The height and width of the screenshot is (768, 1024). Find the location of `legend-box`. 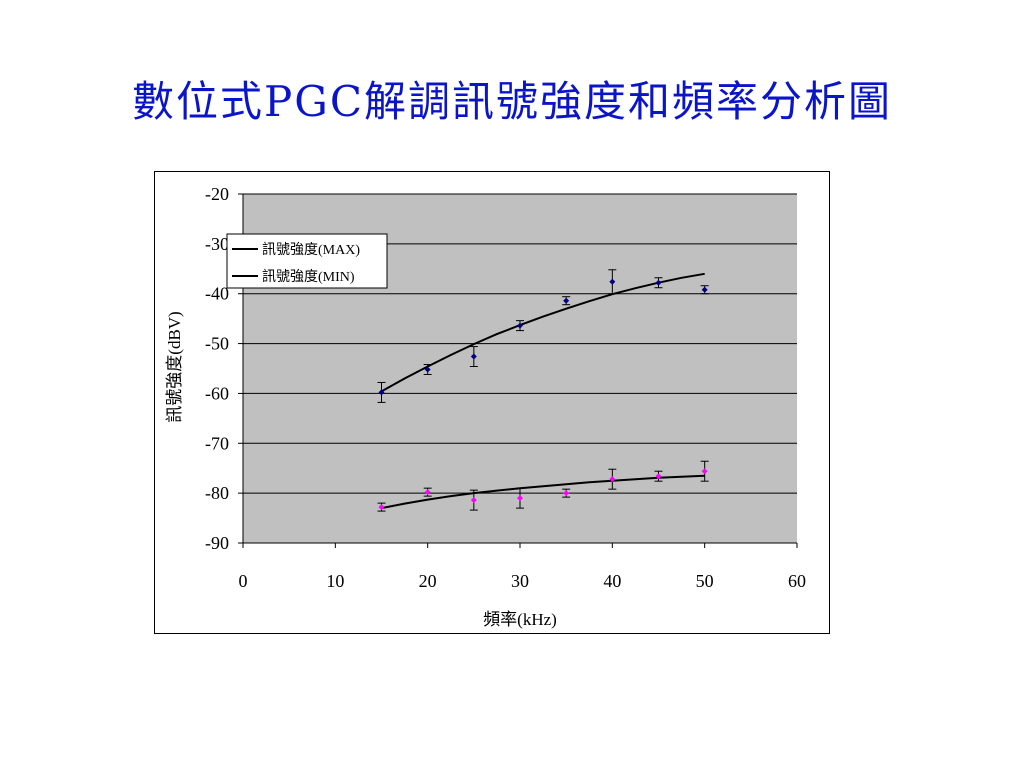

legend-box is located at coordinates (307, 261).